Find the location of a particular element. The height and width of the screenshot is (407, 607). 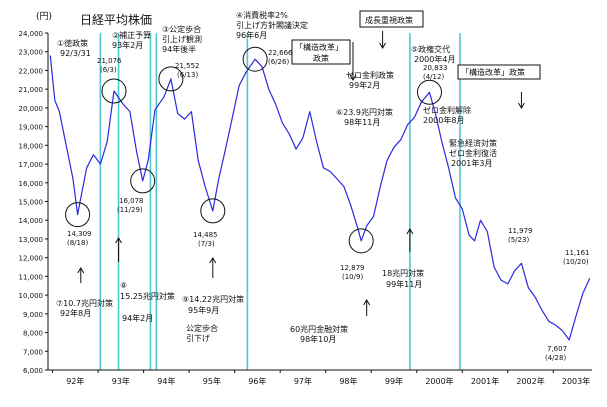

point-label-date: (8/18) is located at coordinates (77, 243).